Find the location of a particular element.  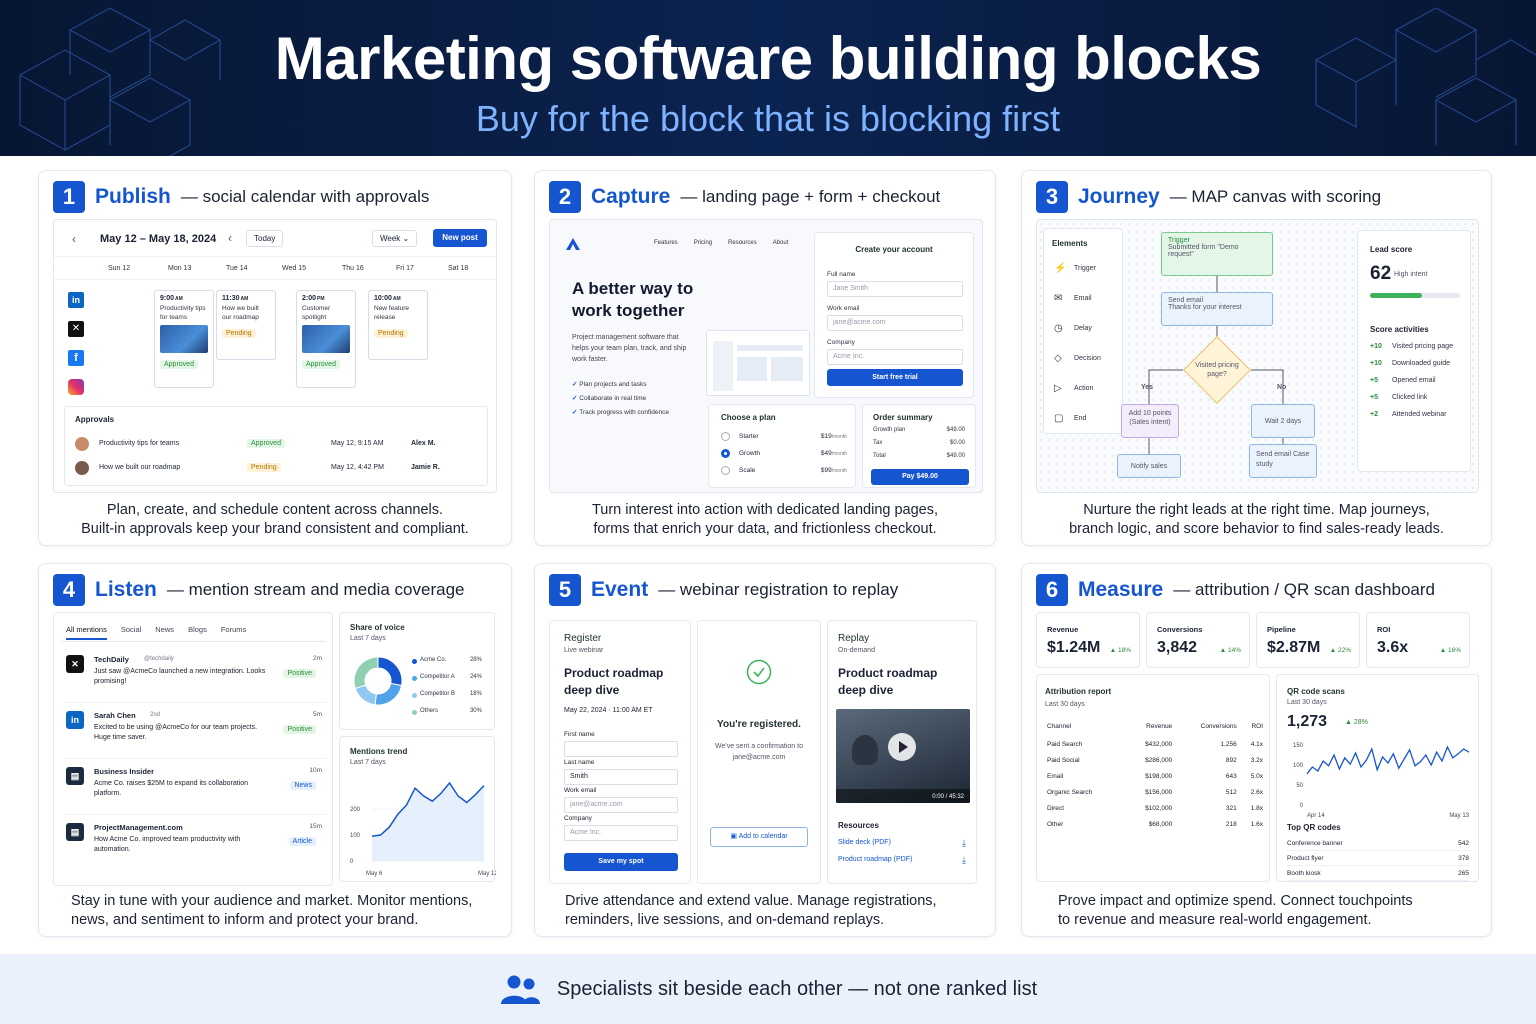

nav-link: Resources is located at coordinates (742, 243).